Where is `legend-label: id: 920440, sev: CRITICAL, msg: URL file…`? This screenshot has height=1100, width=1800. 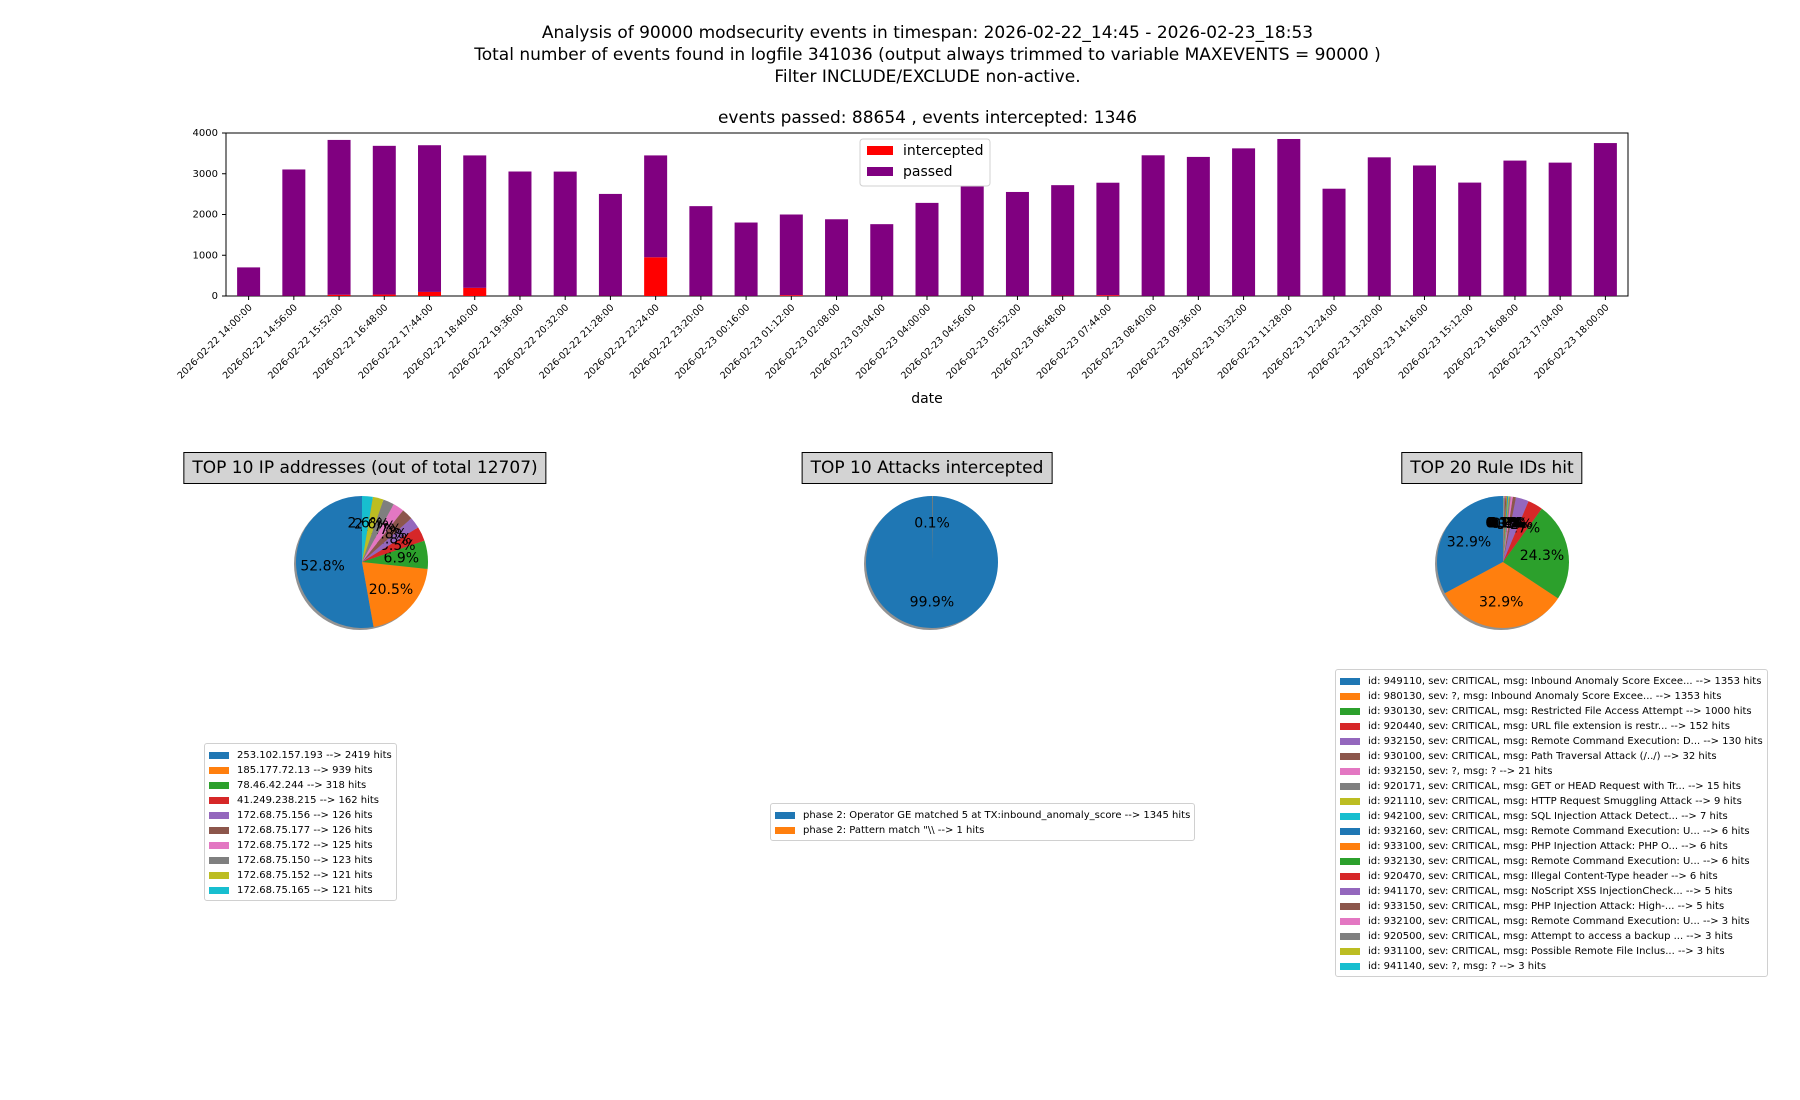
legend-label: id: 920440, sev: CRITICAL, msg: URL file… is located at coordinates (1549, 726).